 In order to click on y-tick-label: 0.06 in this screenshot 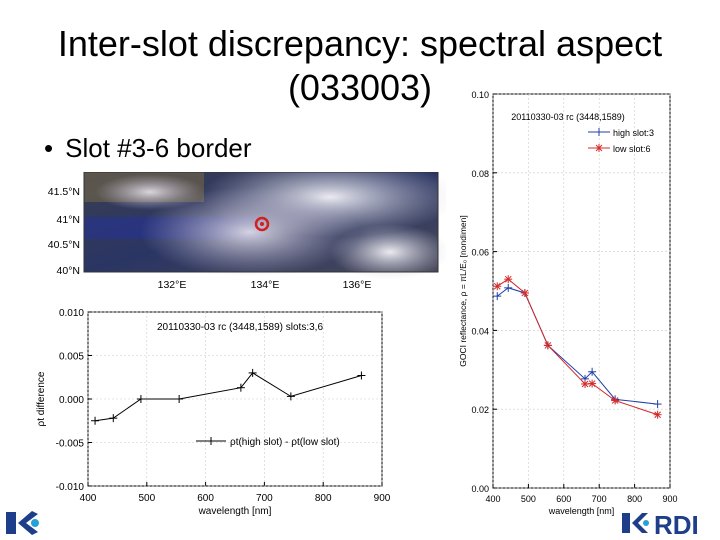, I will do `click(480, 253)`.